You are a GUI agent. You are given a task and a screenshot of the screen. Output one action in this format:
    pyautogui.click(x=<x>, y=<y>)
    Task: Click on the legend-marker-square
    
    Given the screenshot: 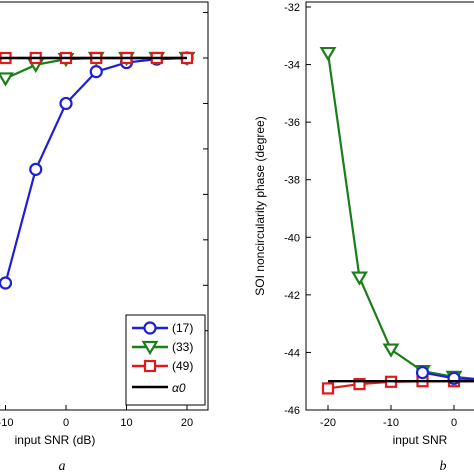 What is the action you would take?
    pyautogui.click(x=150, y=366)
    